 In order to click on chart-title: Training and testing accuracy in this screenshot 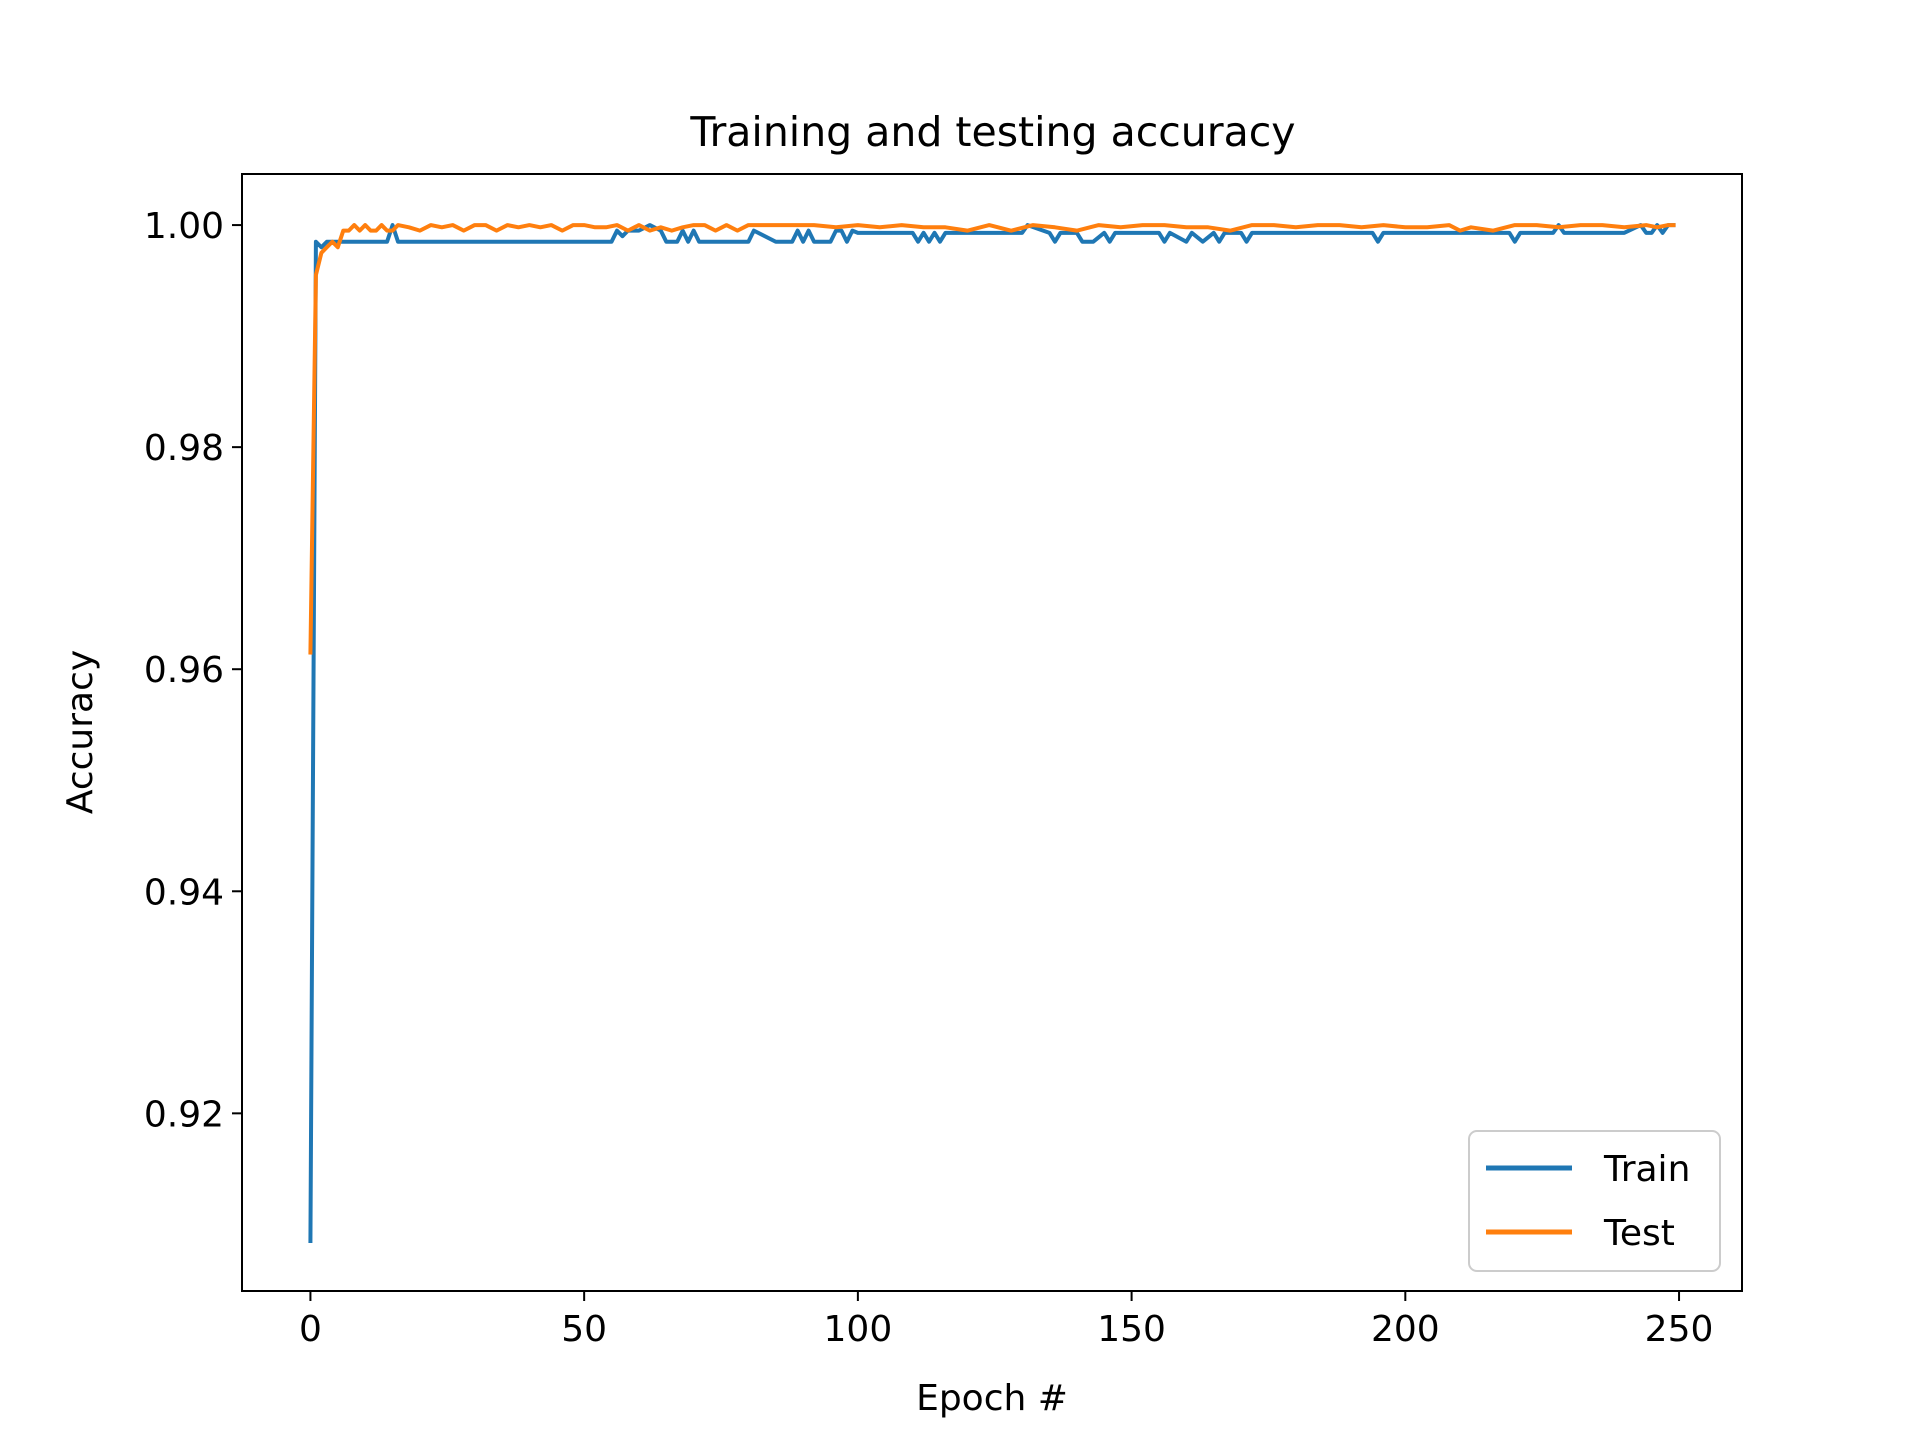, I will do `click(992, 132)`.